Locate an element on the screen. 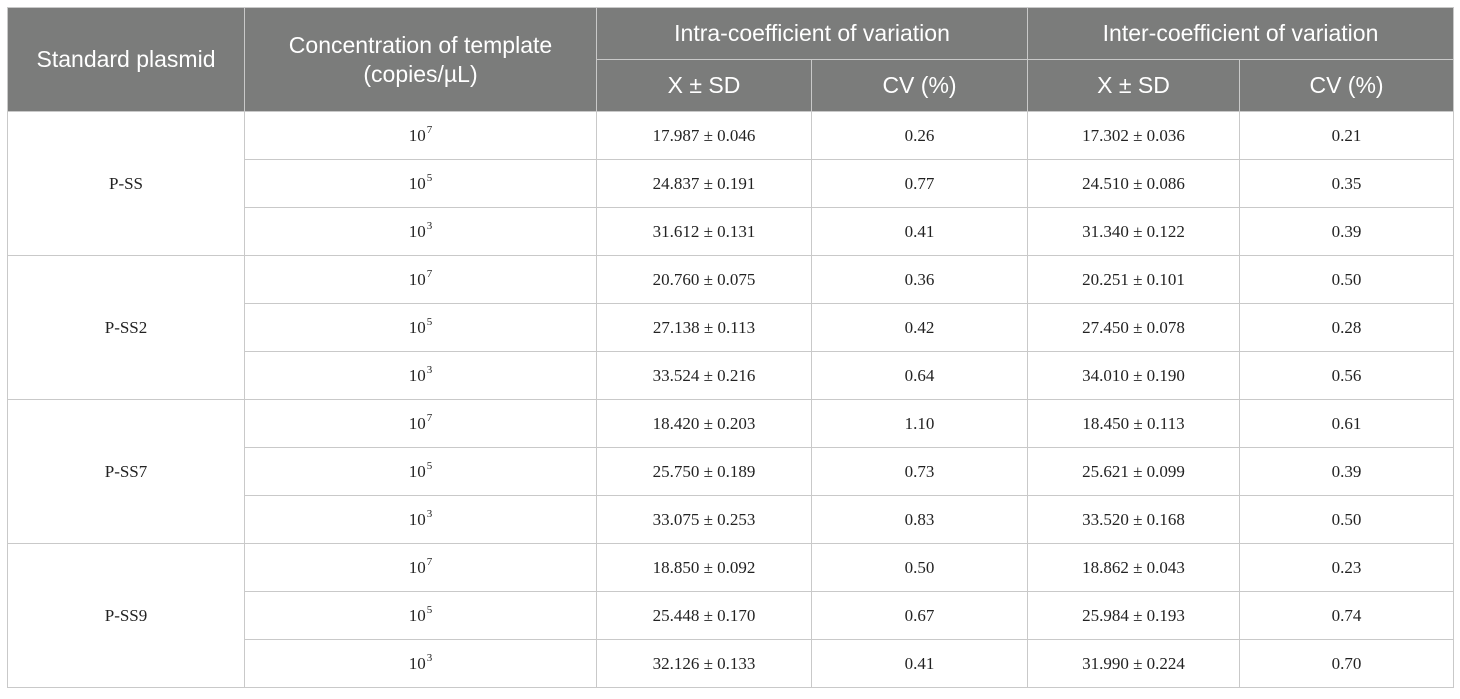 This screenshot has height=699, width=1460. inter-cv-cell: 0.21 is located at coordinates (1347, 135).